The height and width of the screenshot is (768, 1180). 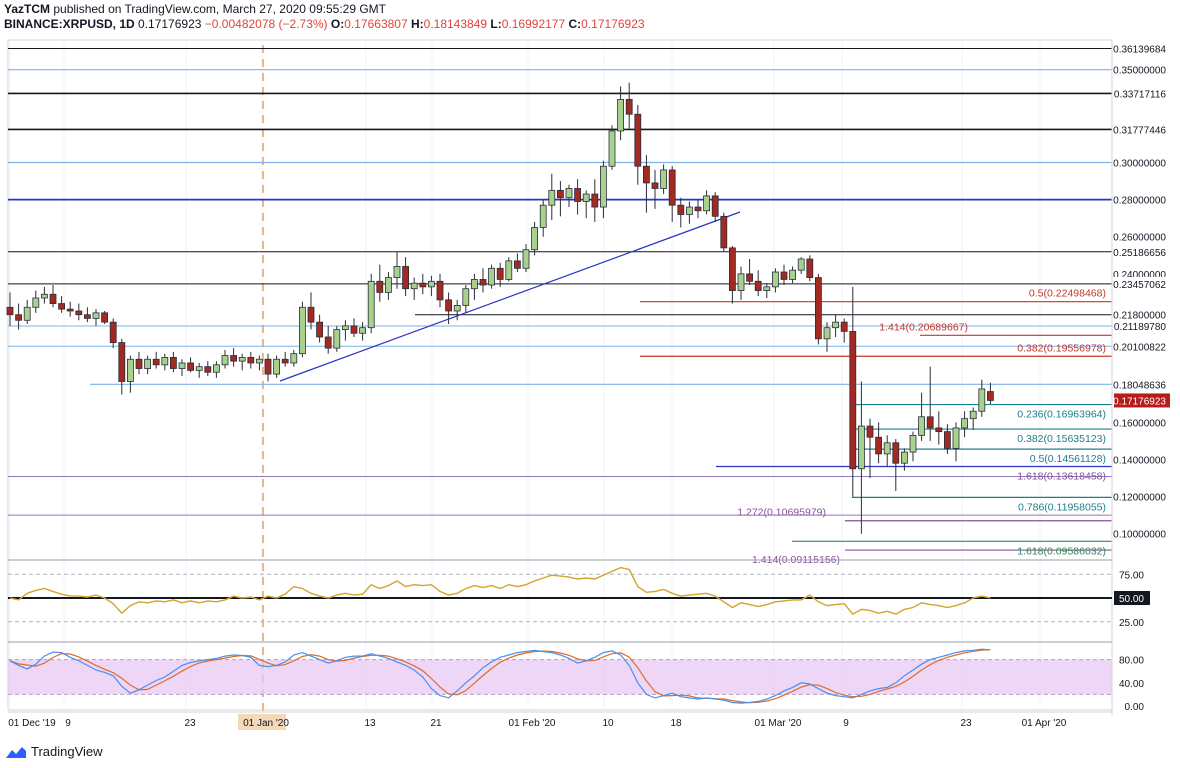 I want to click on level-price-label: 0.21189780, so click(x=1140, y=327).